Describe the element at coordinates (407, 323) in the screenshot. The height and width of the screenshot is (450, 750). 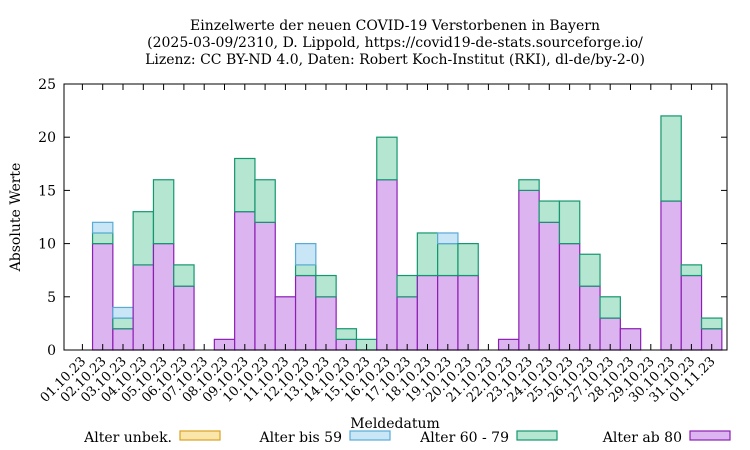
I see `bar-17.10.23-series-0` at that location.